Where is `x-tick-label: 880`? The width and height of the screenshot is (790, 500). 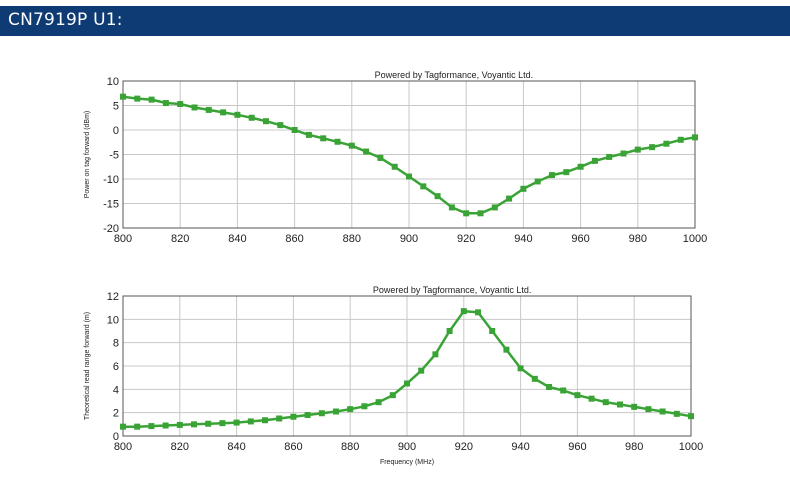
x-tick-label: 880 is located at coordinates (352, 239).